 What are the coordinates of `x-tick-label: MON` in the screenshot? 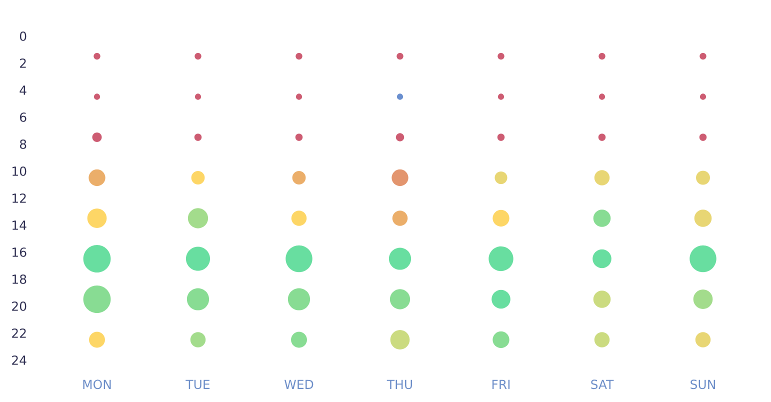 It's located at (97, 385).